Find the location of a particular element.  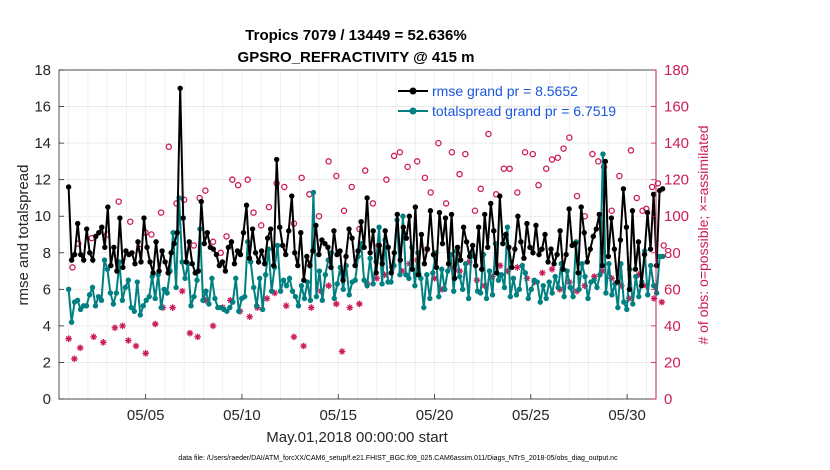

x-tick-label: 05/20 is located at coordinates (435, 415).